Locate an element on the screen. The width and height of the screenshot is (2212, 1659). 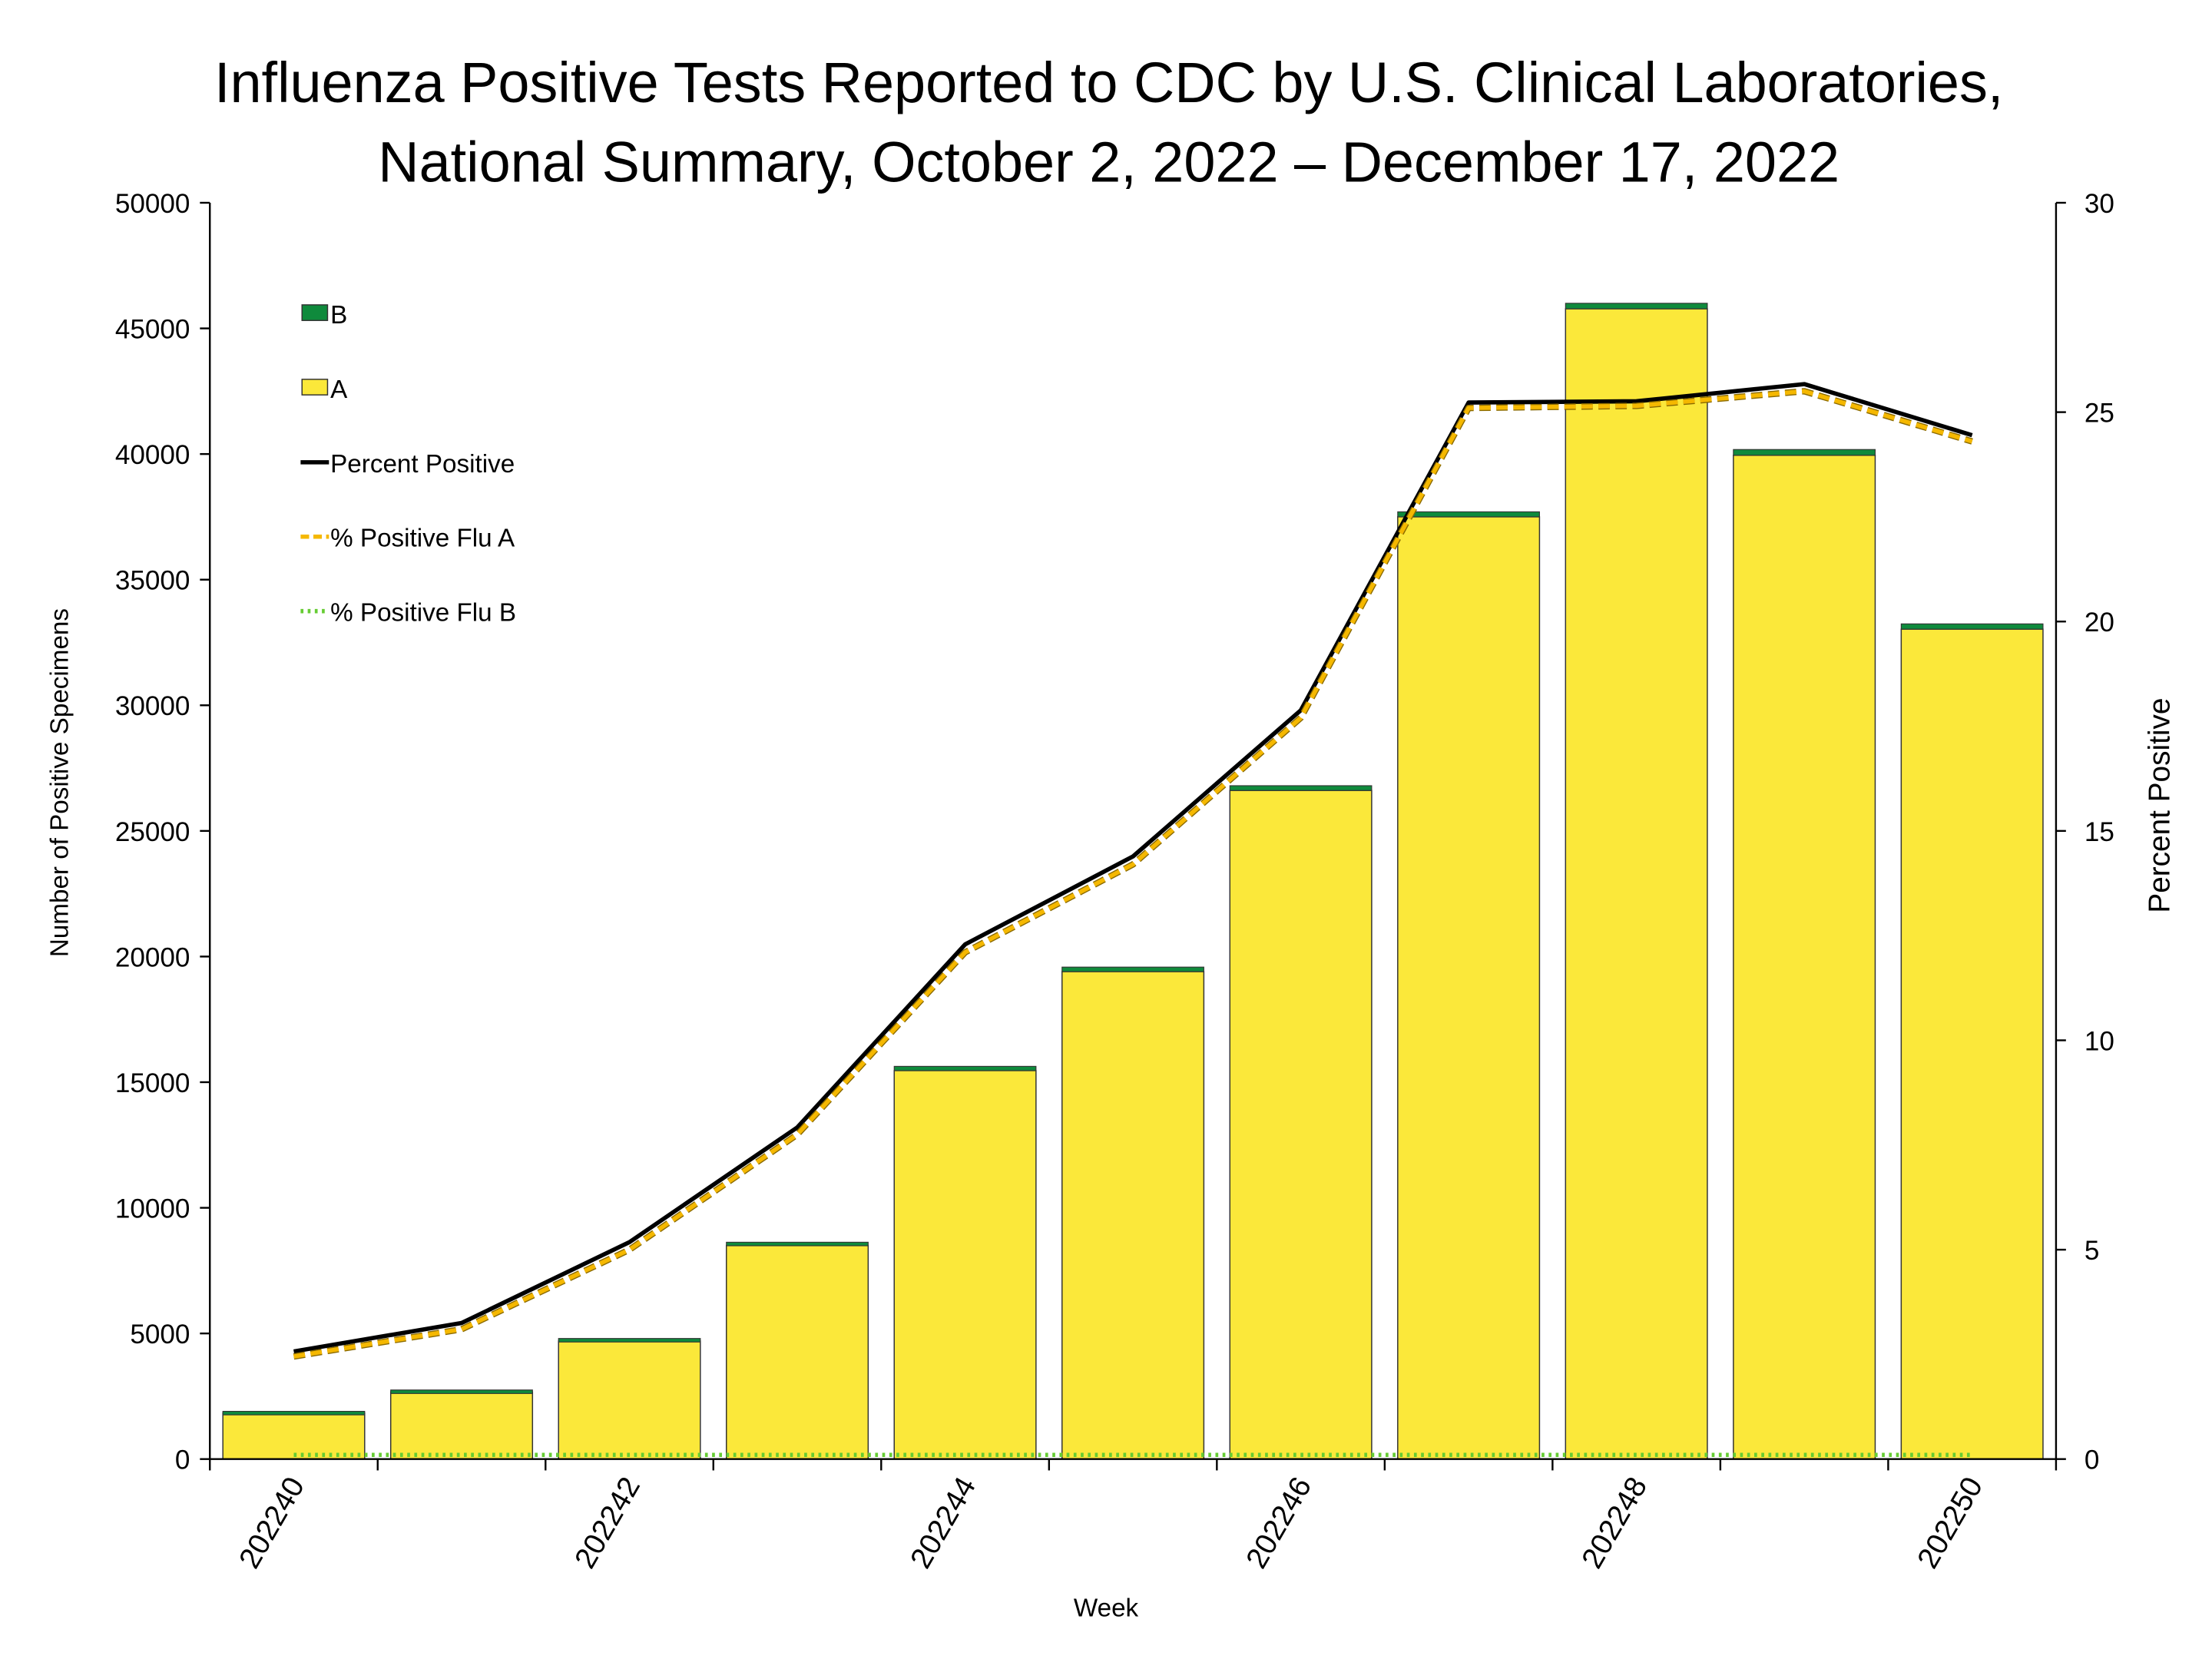
y-tick-label: 40000 is located at coordinates (153, 455).